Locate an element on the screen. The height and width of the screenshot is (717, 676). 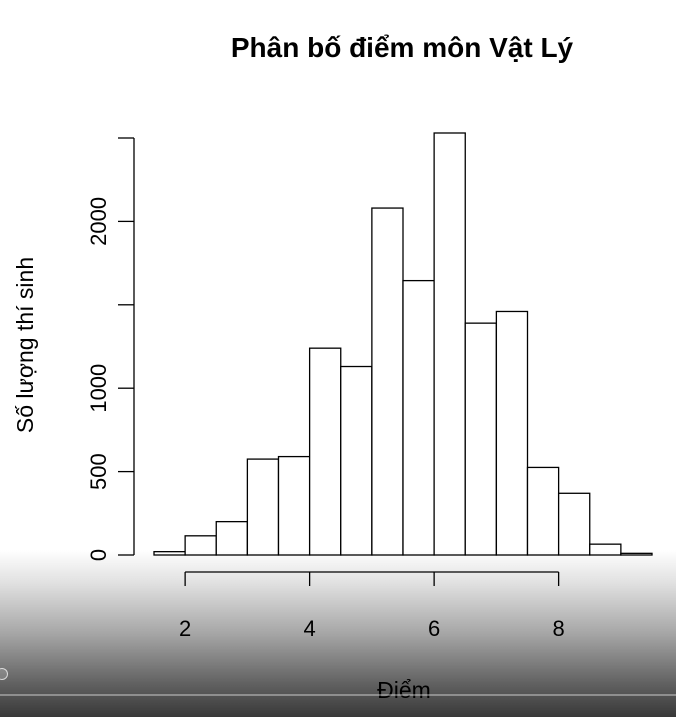
y-tick-label: 0 is located at coordinates (98, 555).